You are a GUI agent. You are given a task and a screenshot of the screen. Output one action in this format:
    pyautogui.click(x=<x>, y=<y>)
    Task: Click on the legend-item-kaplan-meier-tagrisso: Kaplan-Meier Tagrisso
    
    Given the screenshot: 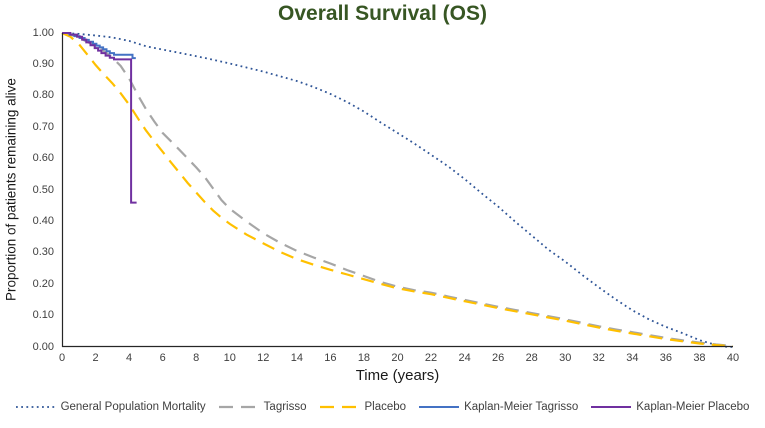 What is the action you would take?
    pyautogui.click(x=498, y=407)
    